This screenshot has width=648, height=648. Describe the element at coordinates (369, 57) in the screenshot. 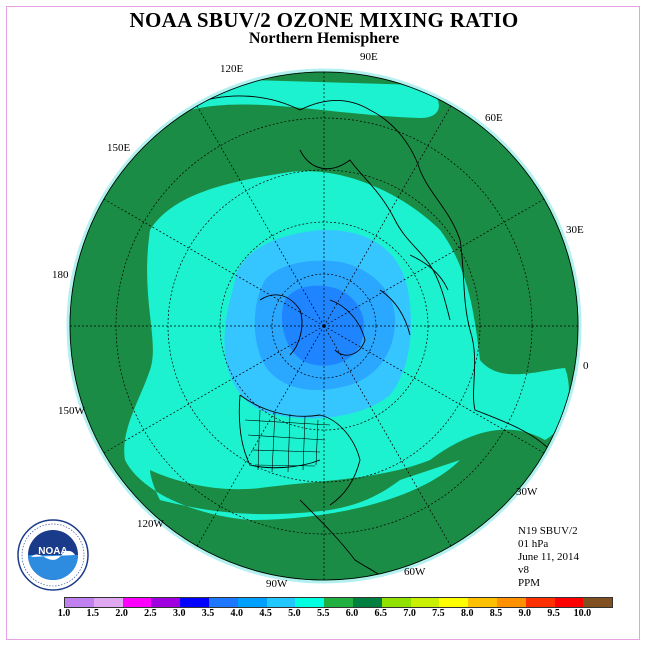

I see `lon-label-90e: 90E` at that location.